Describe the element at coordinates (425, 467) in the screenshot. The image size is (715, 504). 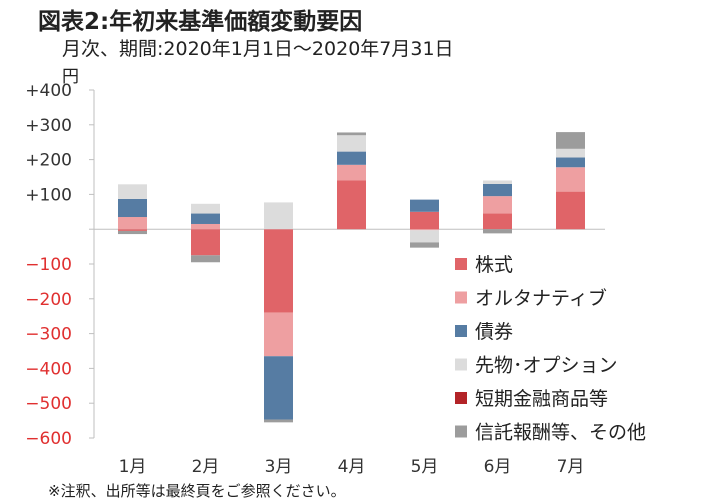
I see `x-tick-label: 5月` at that location.